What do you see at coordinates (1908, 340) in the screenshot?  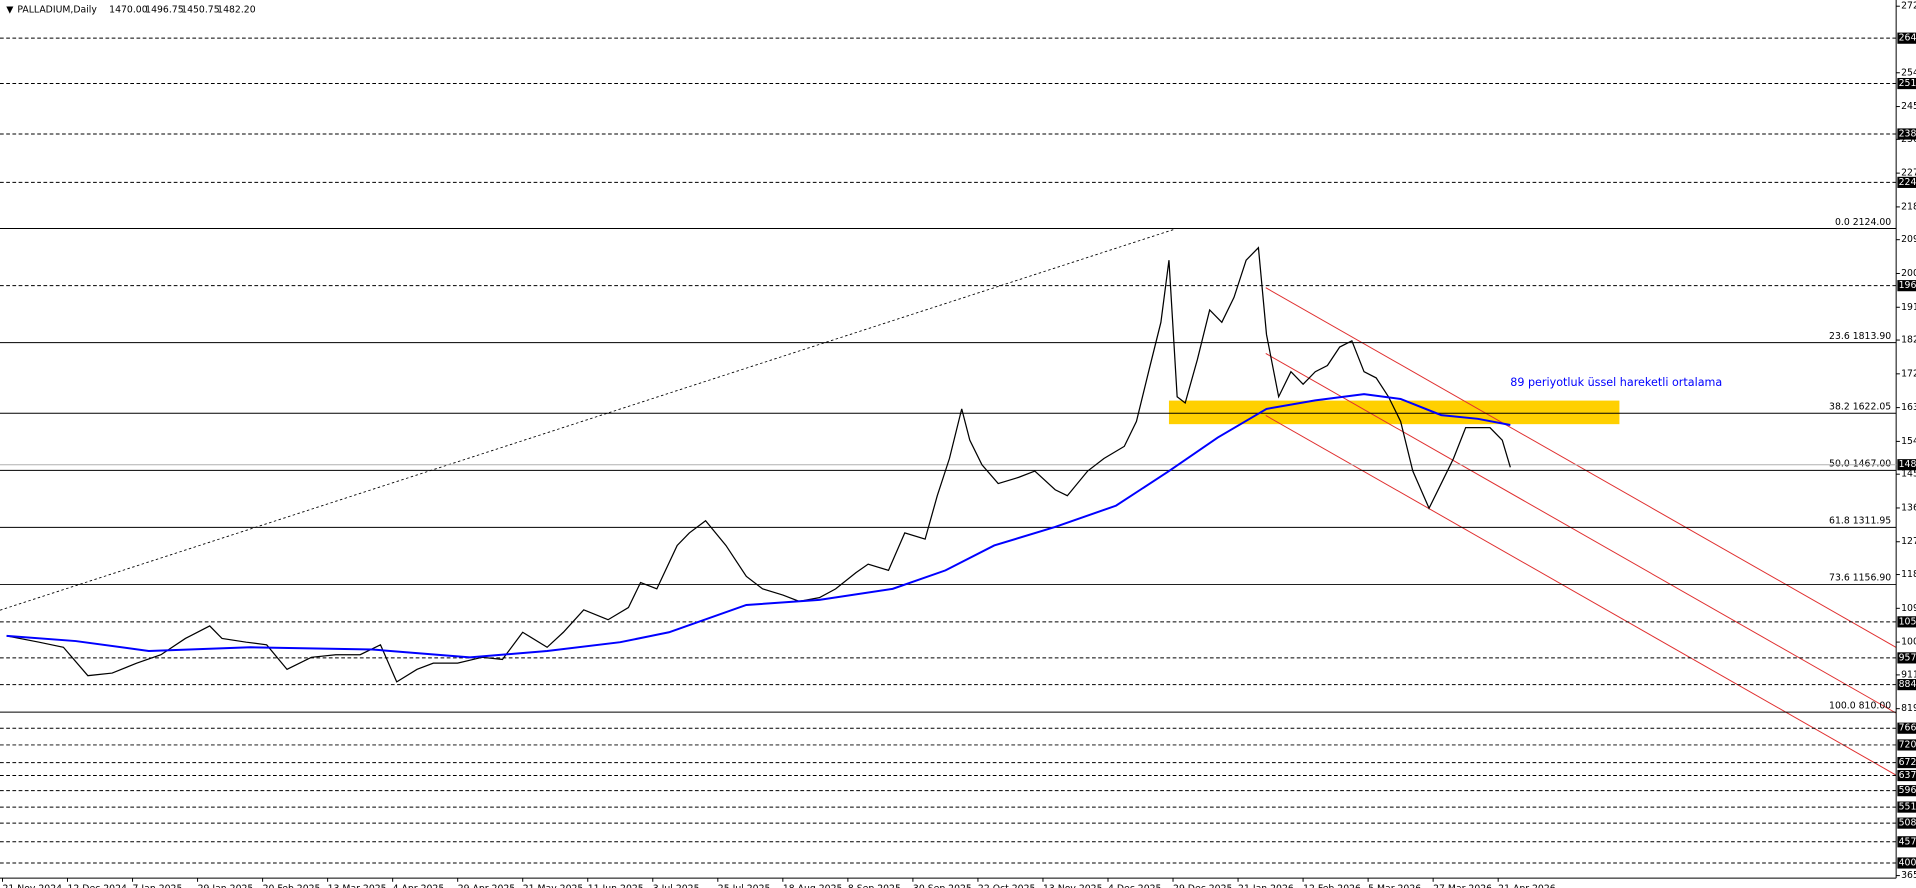 I see `y-tick-label: 1821.00` at bounding box center [1908, 340].